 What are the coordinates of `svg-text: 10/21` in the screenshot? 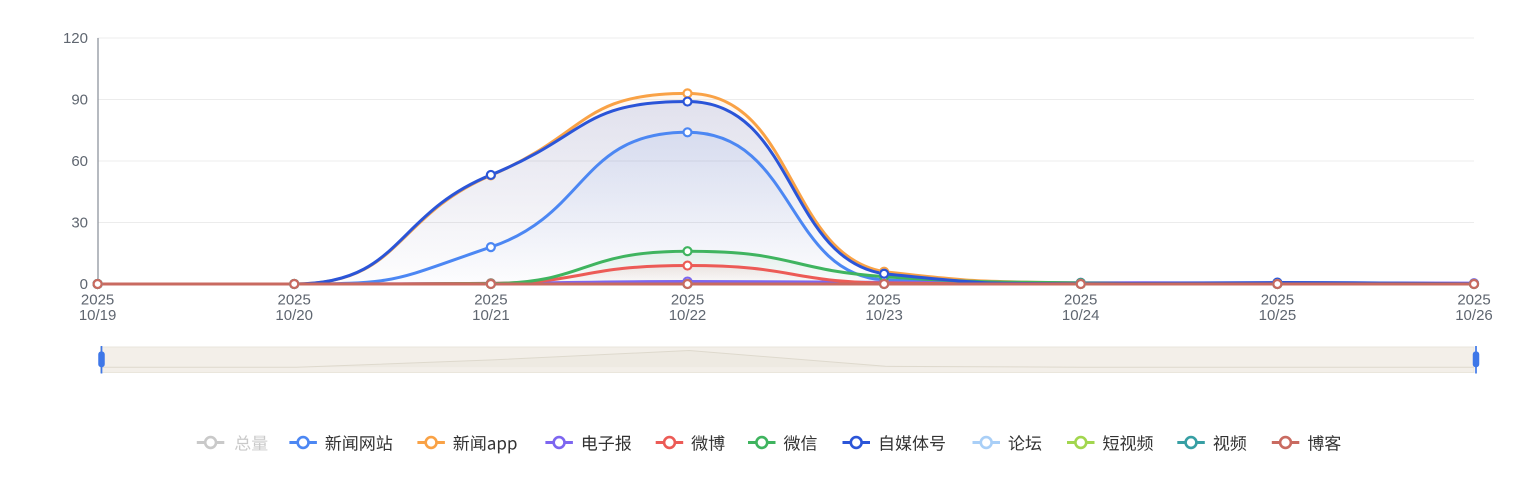 It's located at (491, 315).